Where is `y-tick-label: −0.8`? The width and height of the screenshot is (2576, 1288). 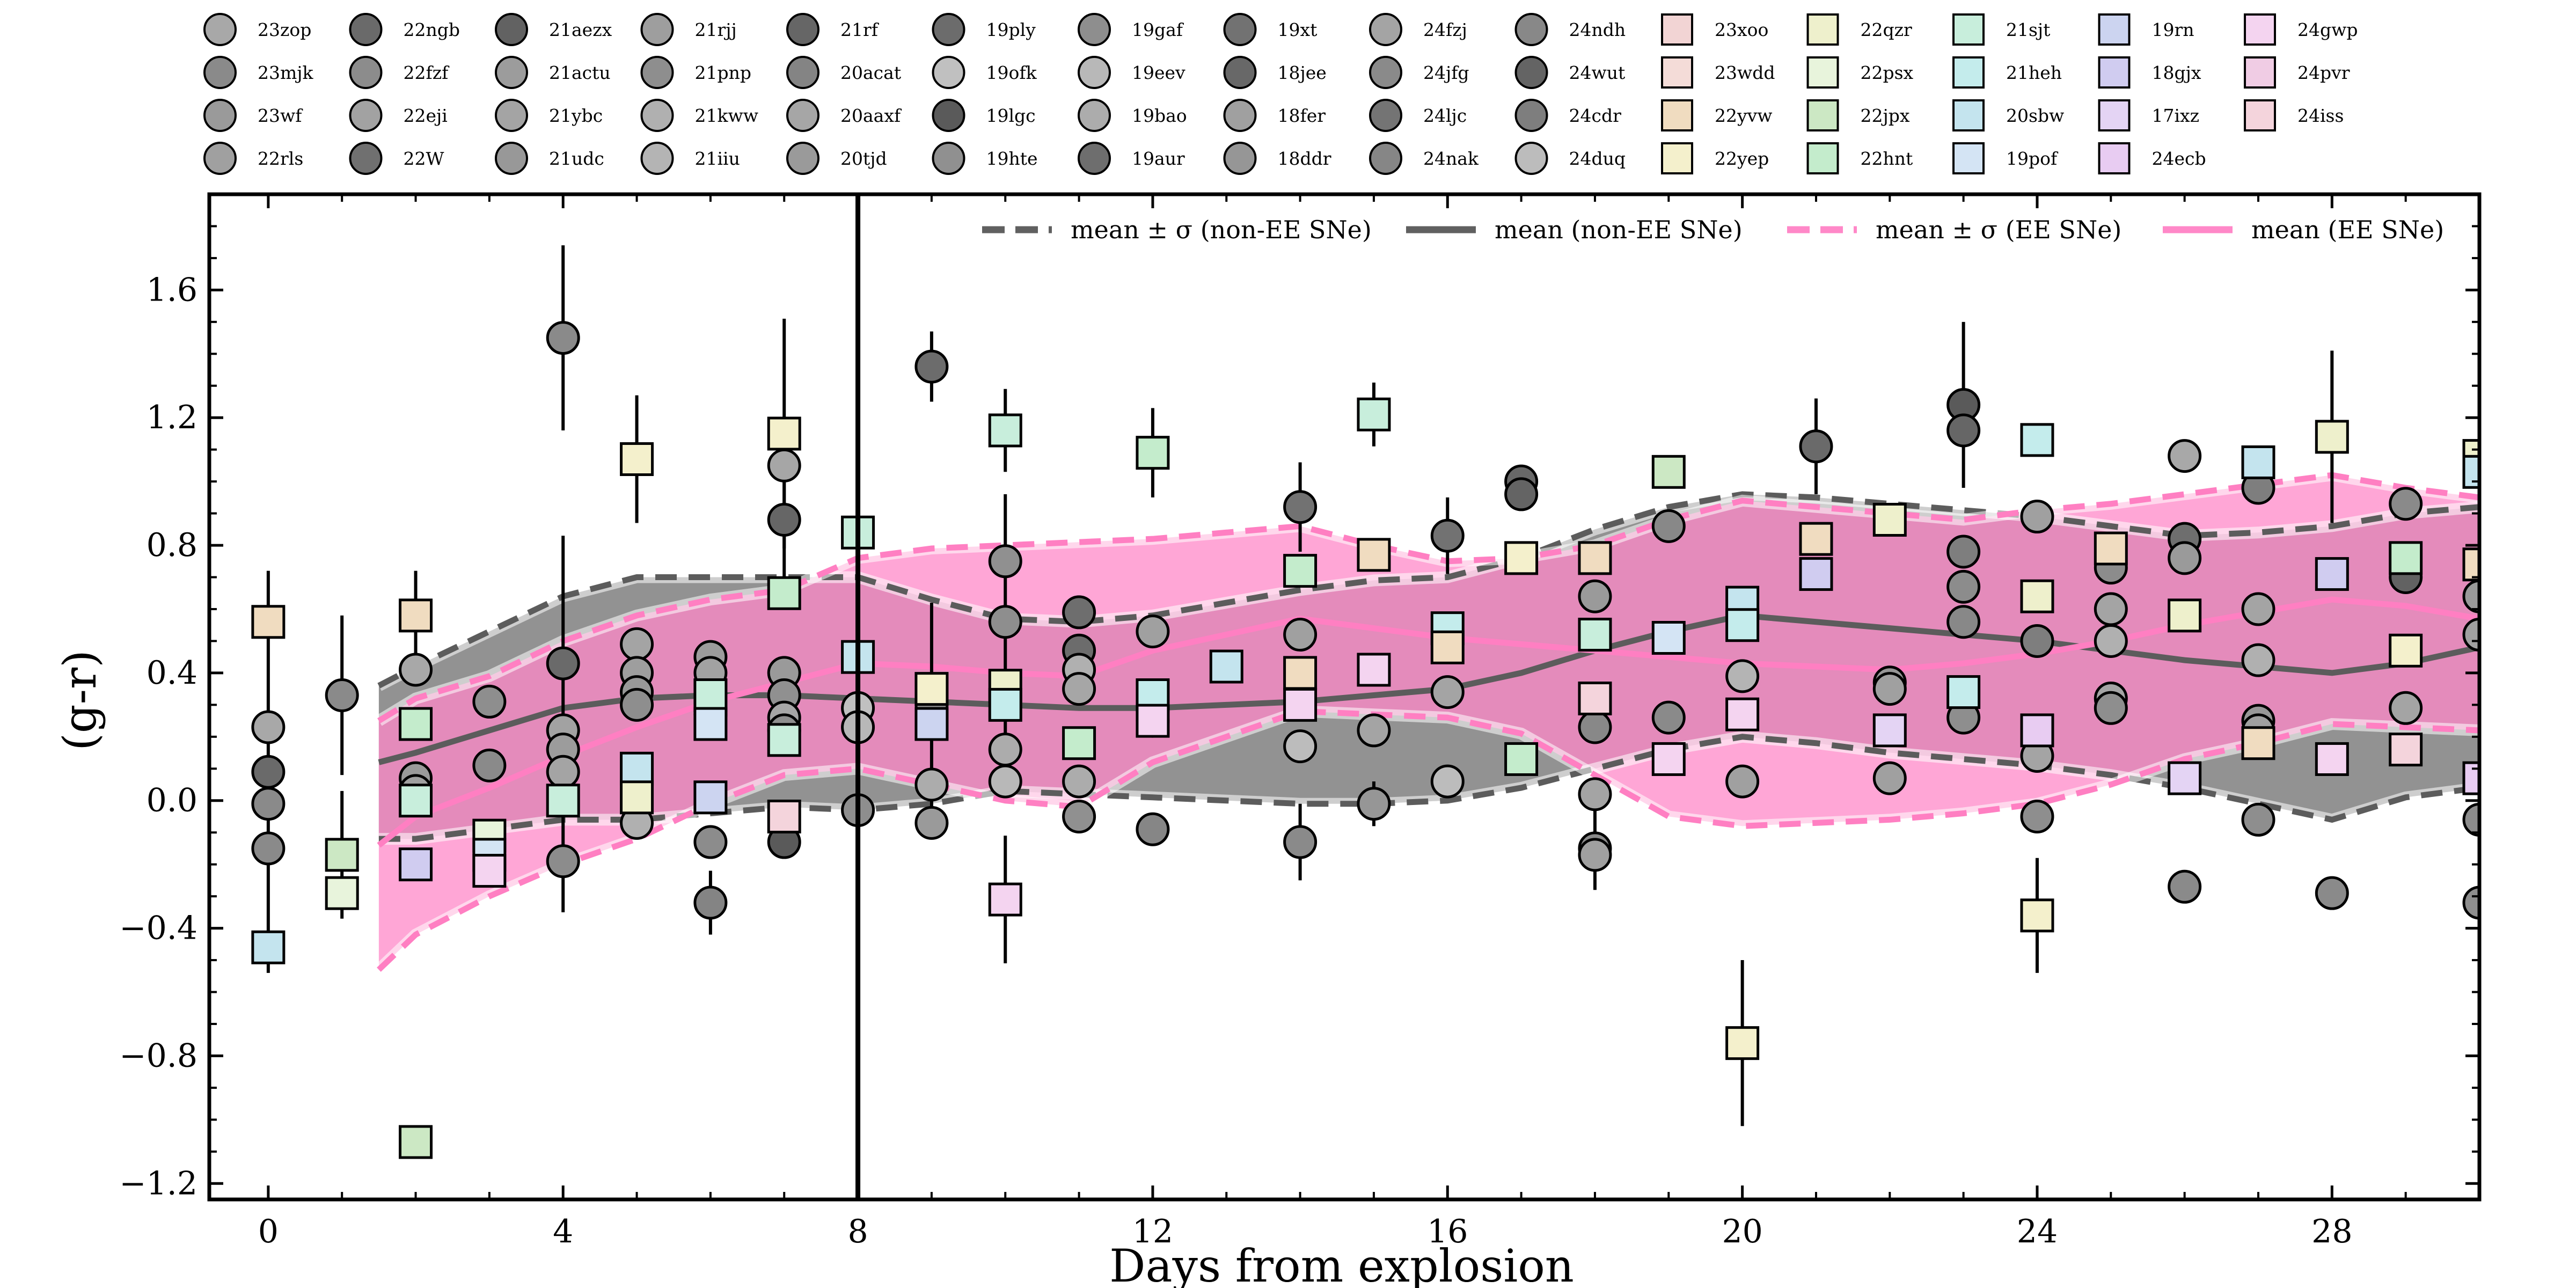 y-tick-label: −0.8 is located at coordinates (158, 1055).